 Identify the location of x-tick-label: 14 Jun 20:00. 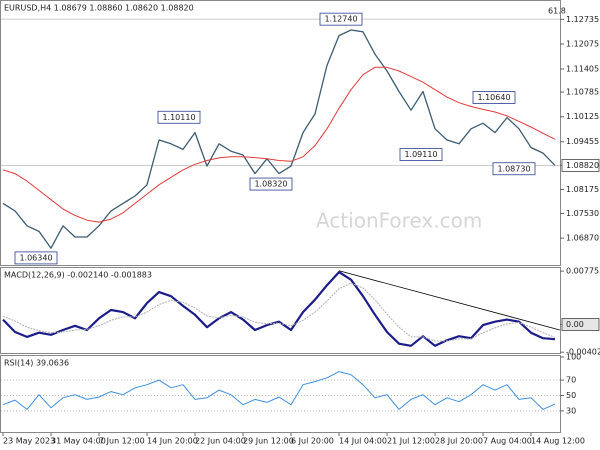
(172, 441).